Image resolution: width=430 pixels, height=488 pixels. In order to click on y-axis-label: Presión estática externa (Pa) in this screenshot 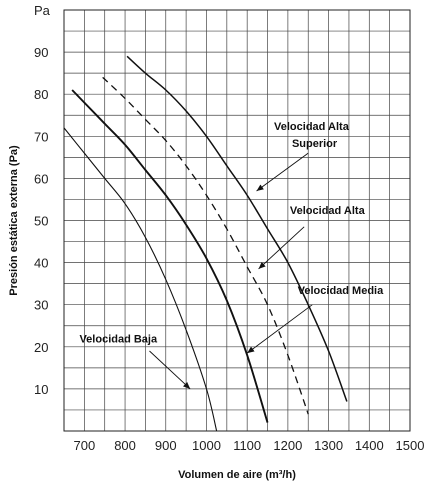, I will do `click(14, 220)`.